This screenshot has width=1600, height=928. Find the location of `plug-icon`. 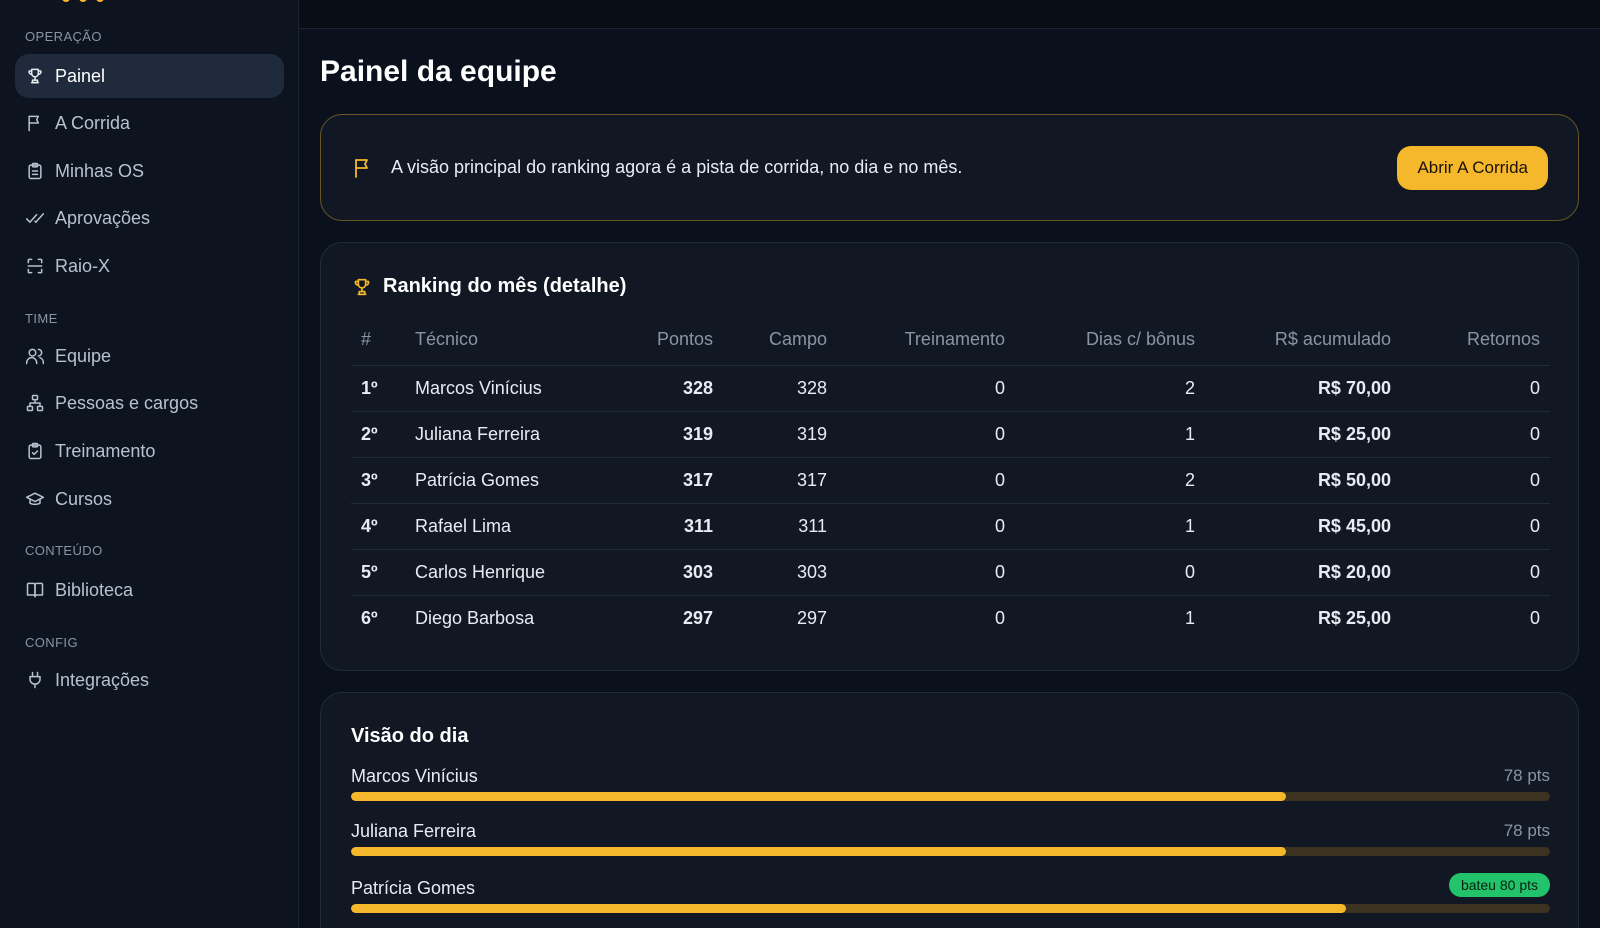

plug-icon is located at coordinates (35, 680).